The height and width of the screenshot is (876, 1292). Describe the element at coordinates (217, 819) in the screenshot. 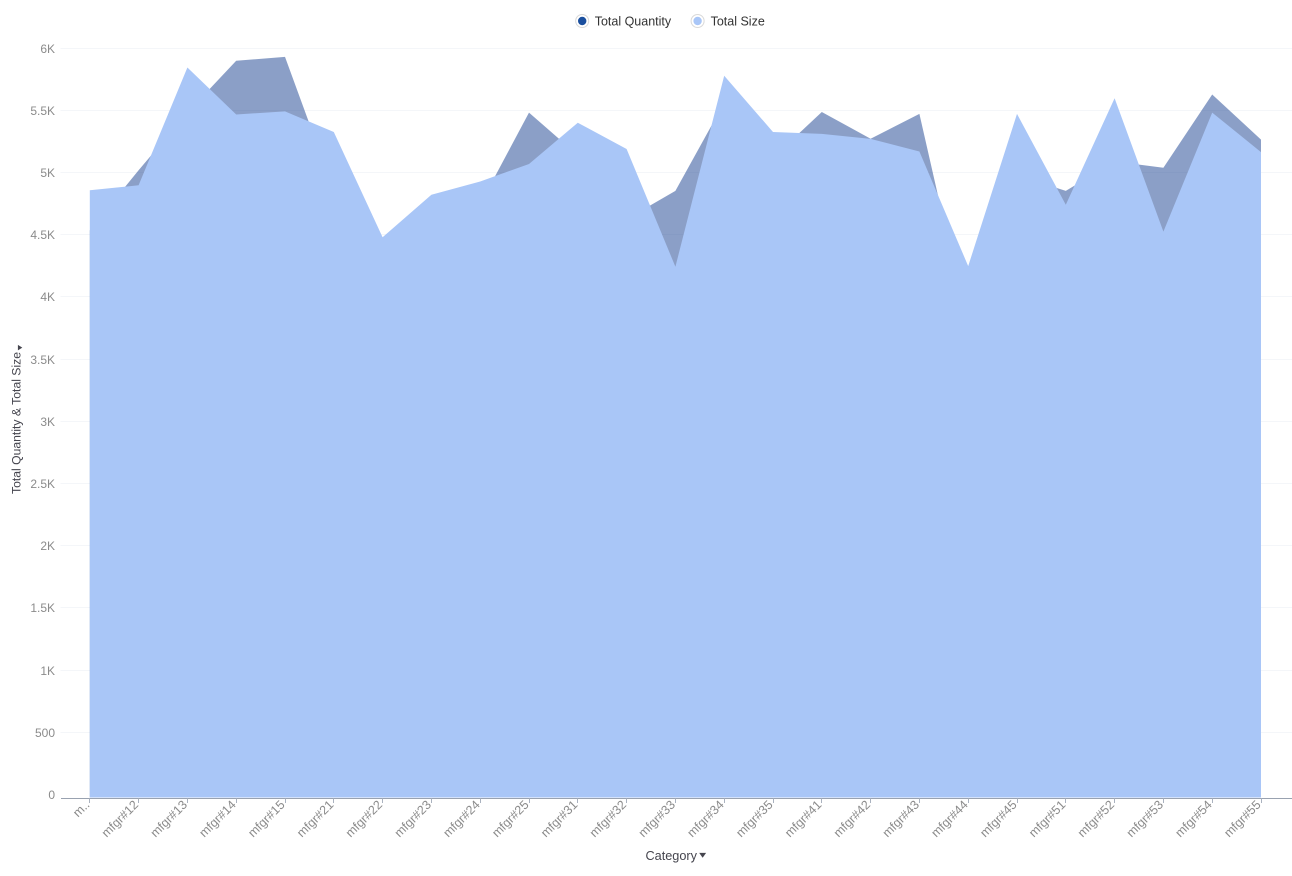

I see `svg-text: mfgr#14` at that location.